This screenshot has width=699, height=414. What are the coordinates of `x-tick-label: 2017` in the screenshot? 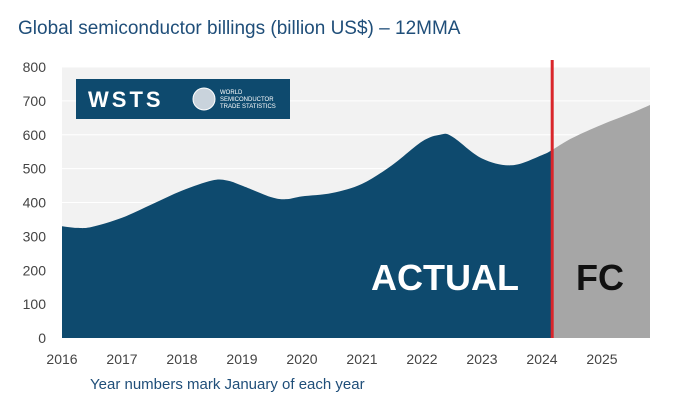 It's located at (121, 359).